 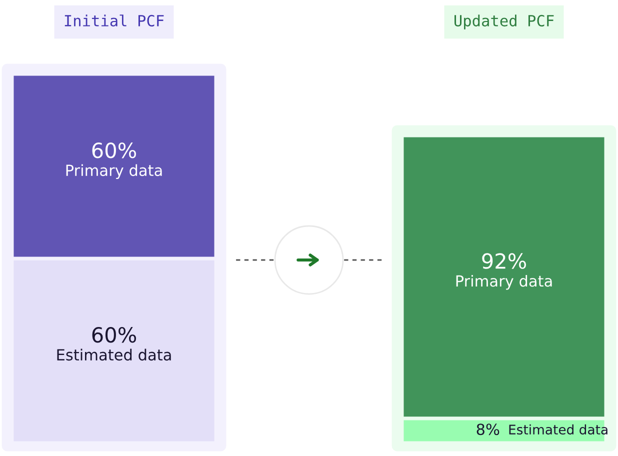 What do you see at coordinates (504, 282) in the screenshot?
I see `text: Primary data` at bounding box center [504, 282].